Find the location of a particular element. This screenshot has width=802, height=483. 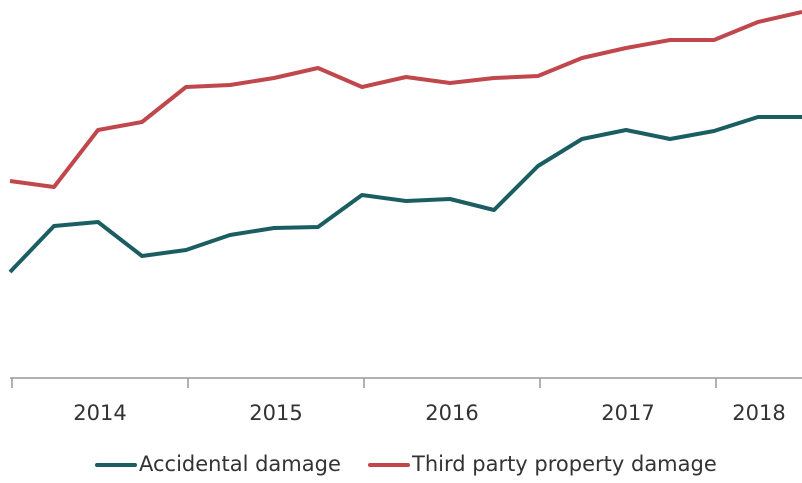

legend-label: Third party property damage is located at coordinates (564, 464).